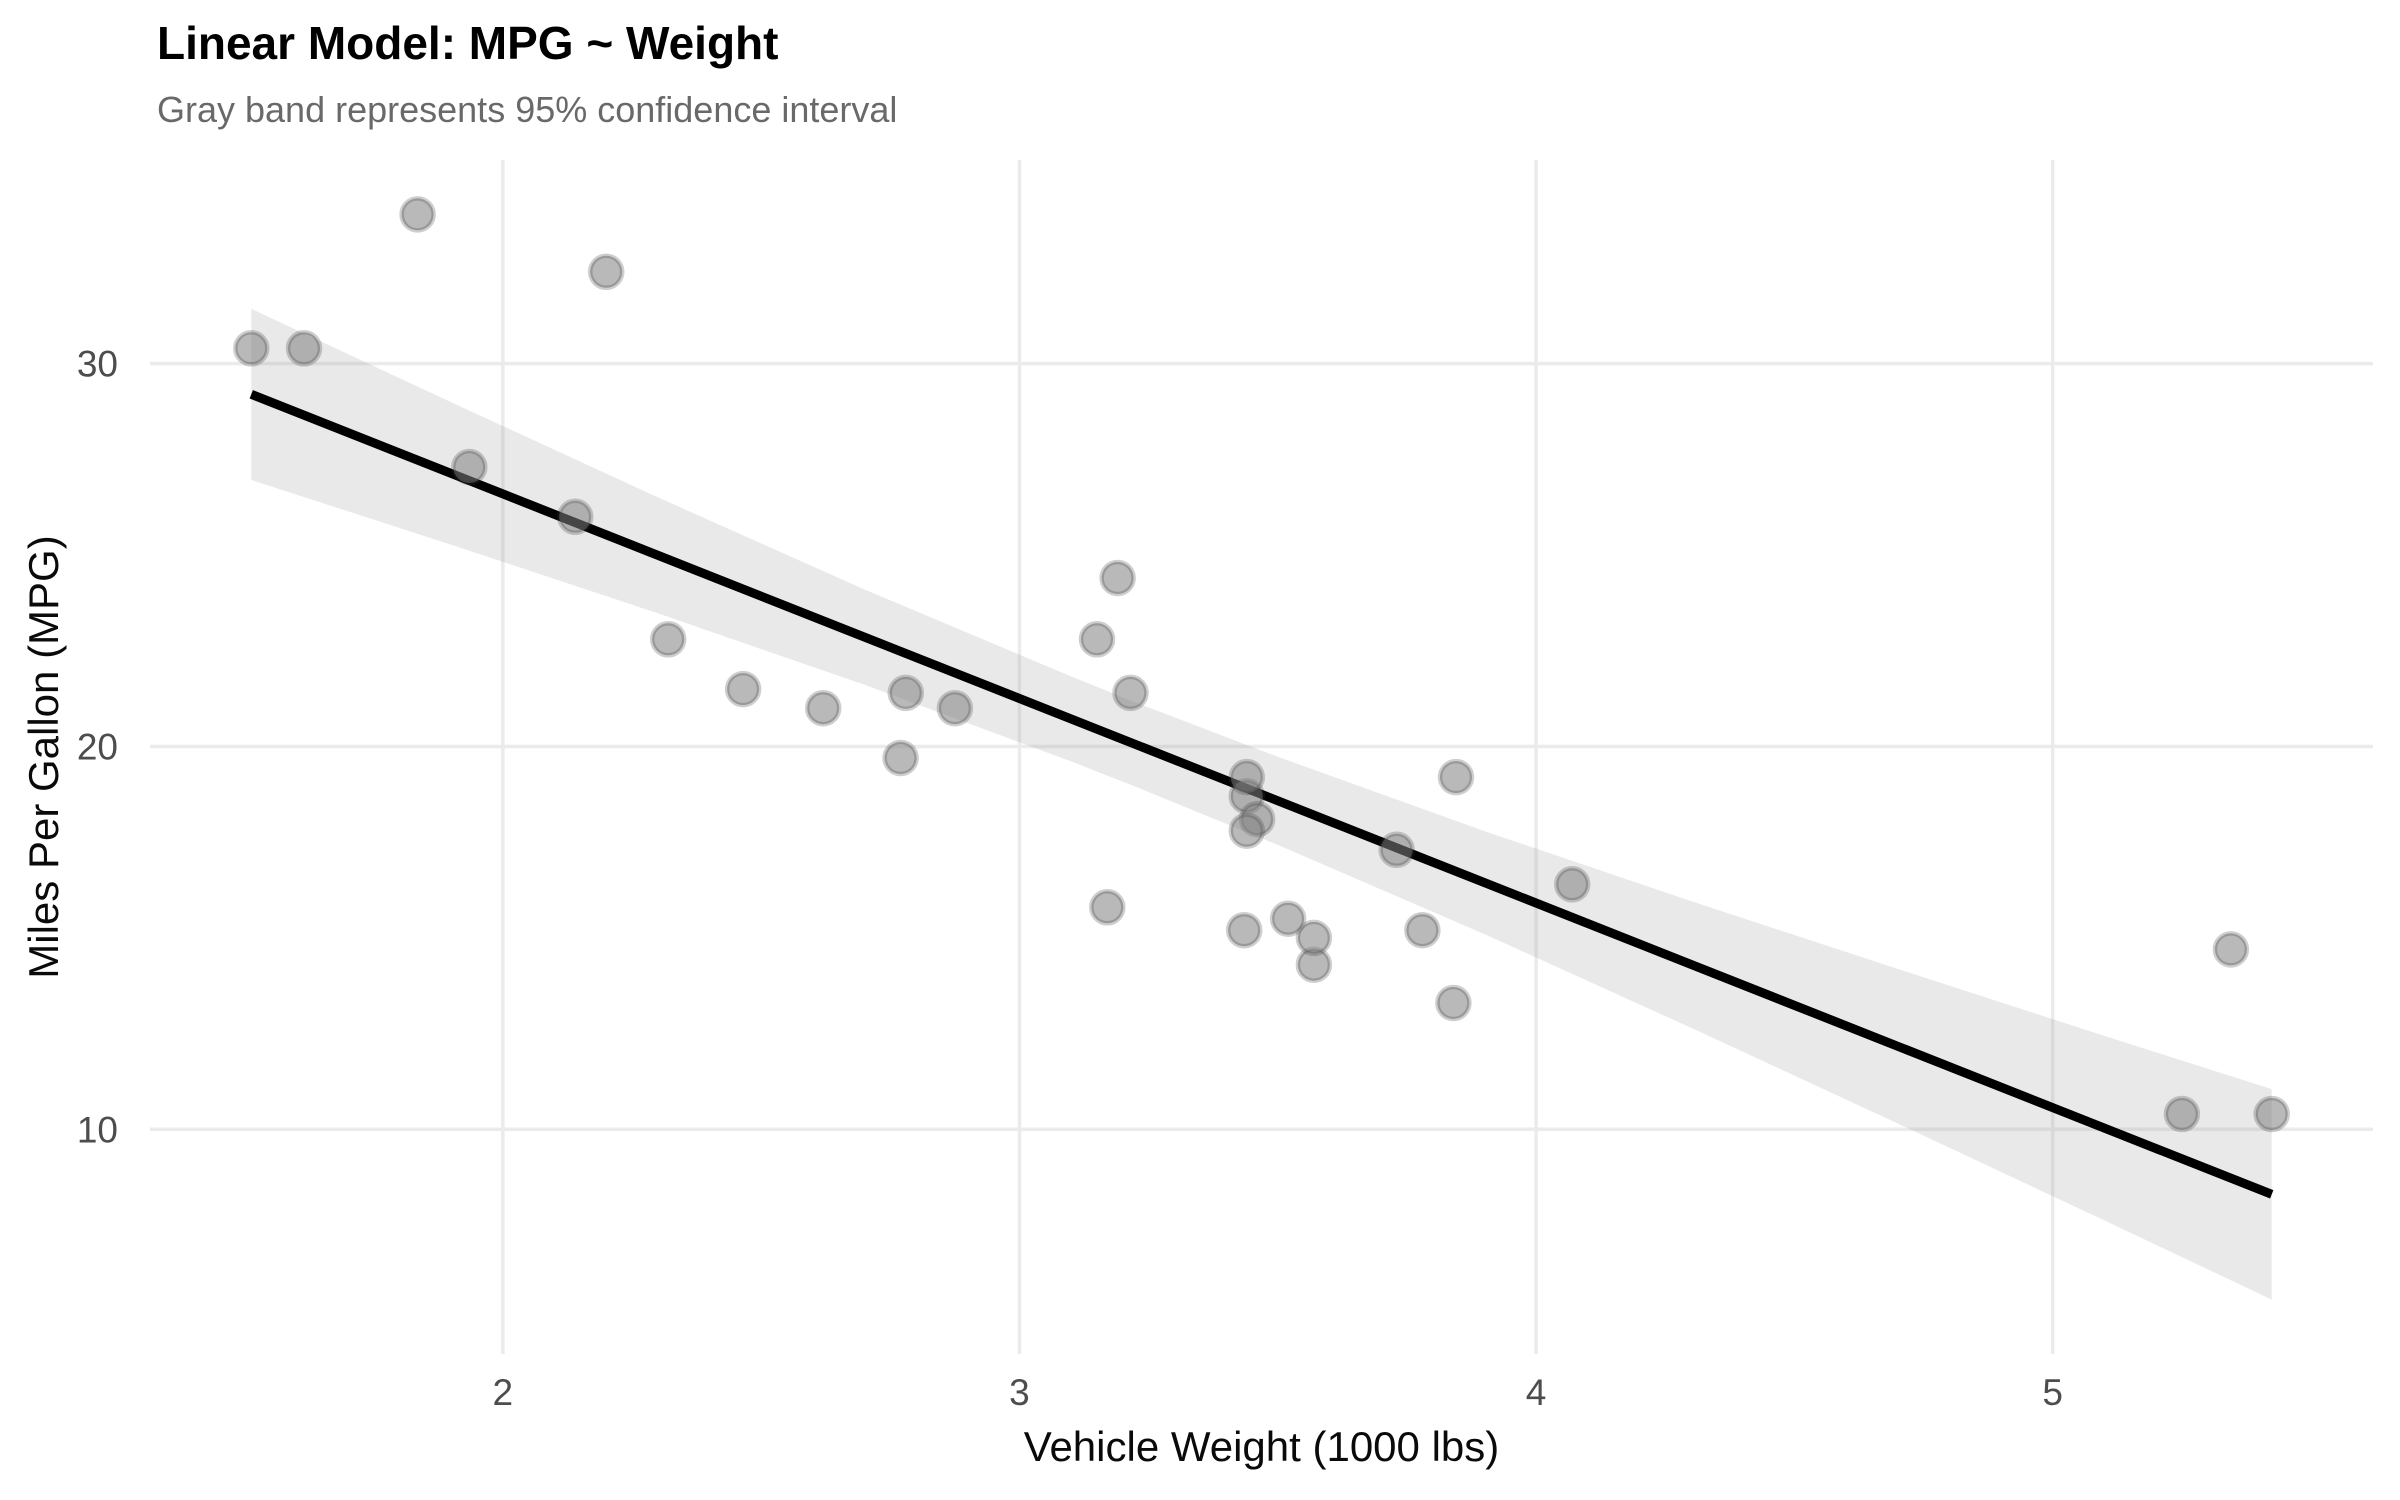 The image size is (2400, 1500). I want to click on chart-title: Linear Model: MPG ~ Weight, so click(468, 43).